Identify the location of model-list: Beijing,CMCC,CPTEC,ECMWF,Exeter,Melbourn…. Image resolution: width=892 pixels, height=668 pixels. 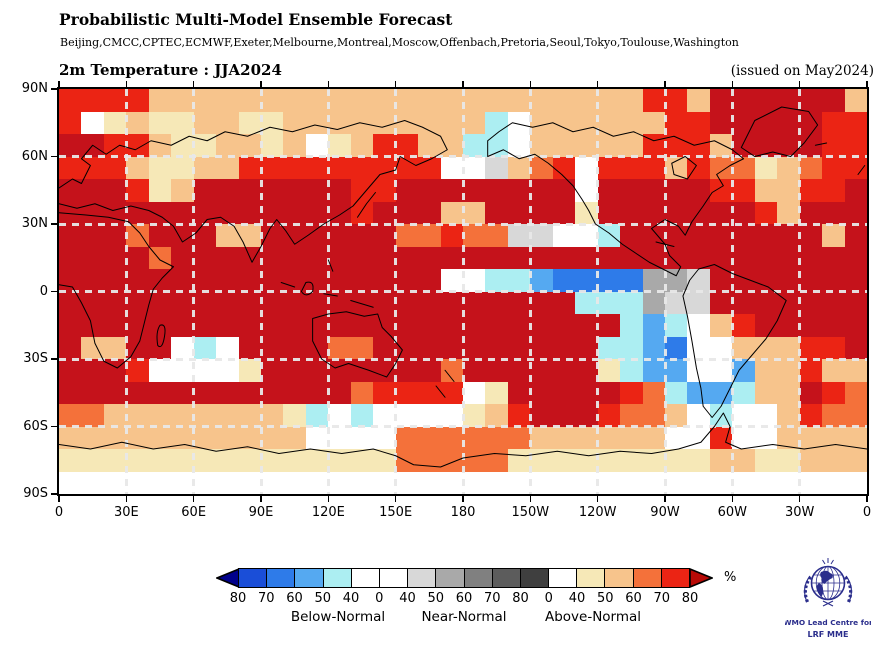
(399, 42).